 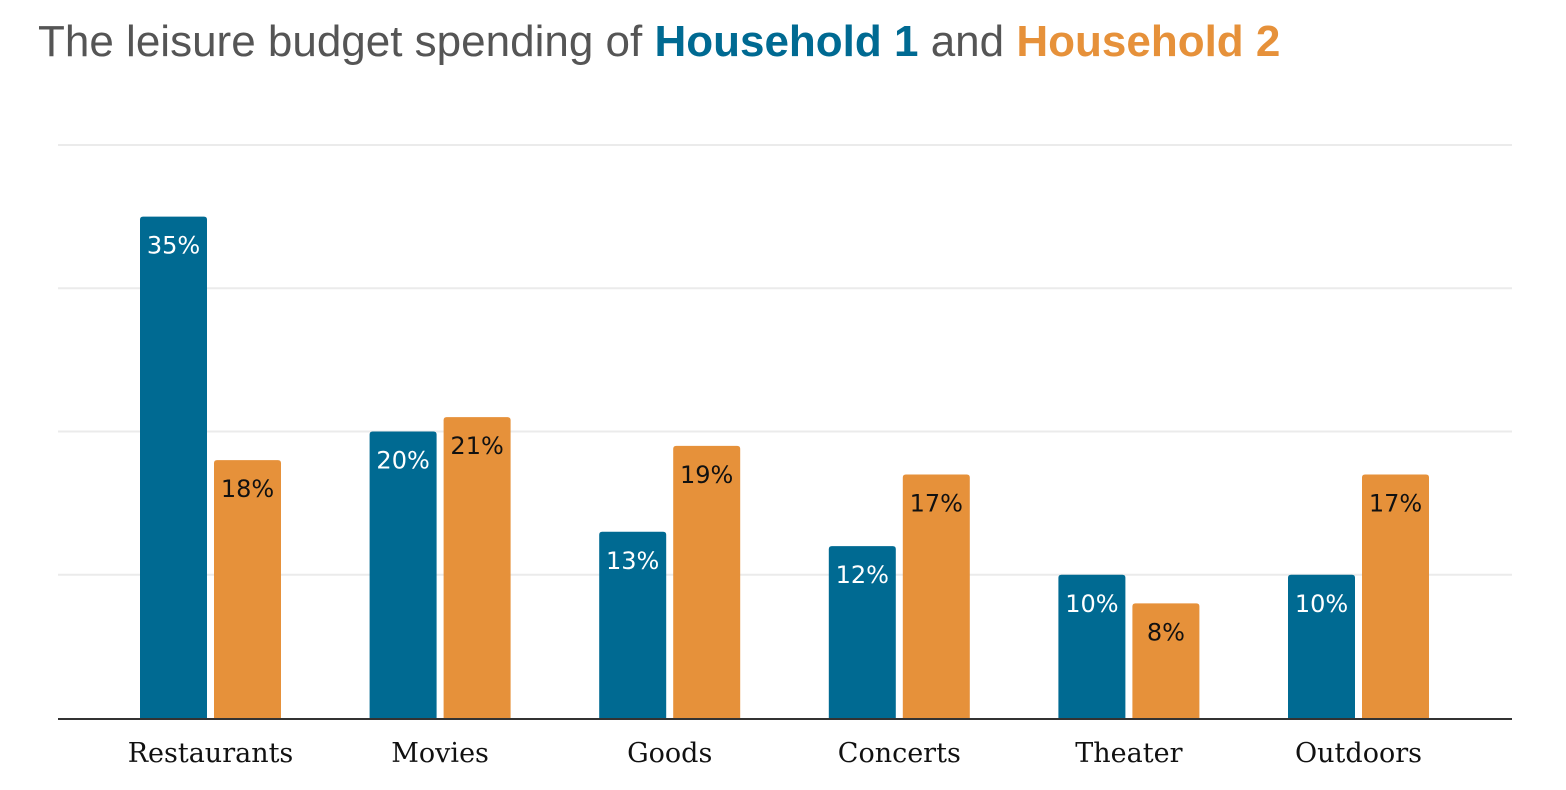 I want to click on category-label: Concerts, so click(x=899, y=753).